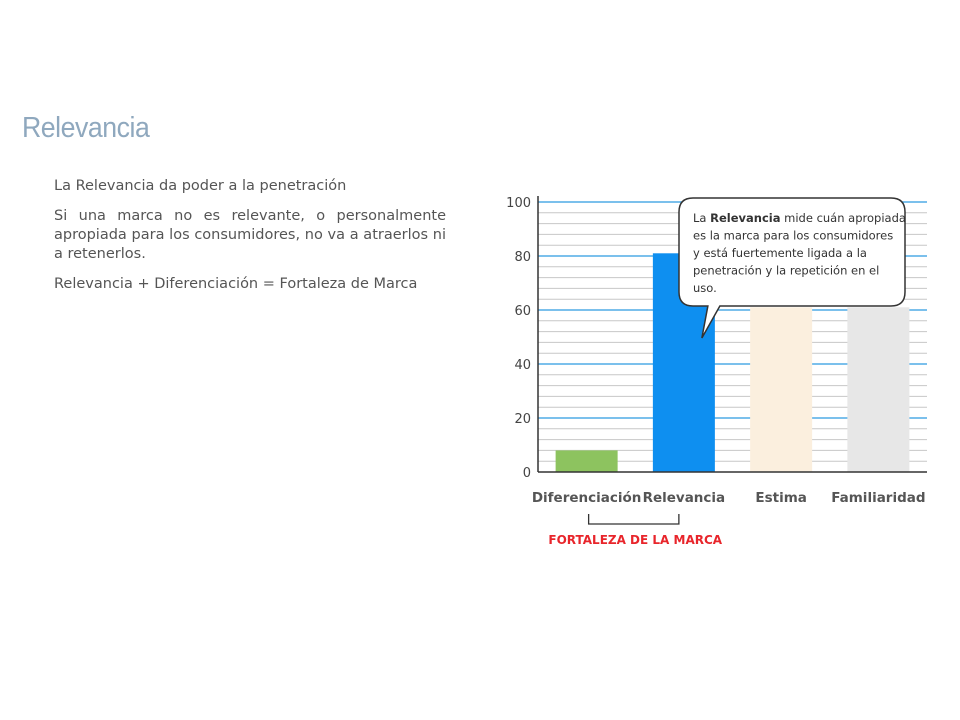 This screenshot has width=960, height=720. Describe the element at coordinates (522, 311) in the screenshot. I see `y-tick-label: 60` at that location.